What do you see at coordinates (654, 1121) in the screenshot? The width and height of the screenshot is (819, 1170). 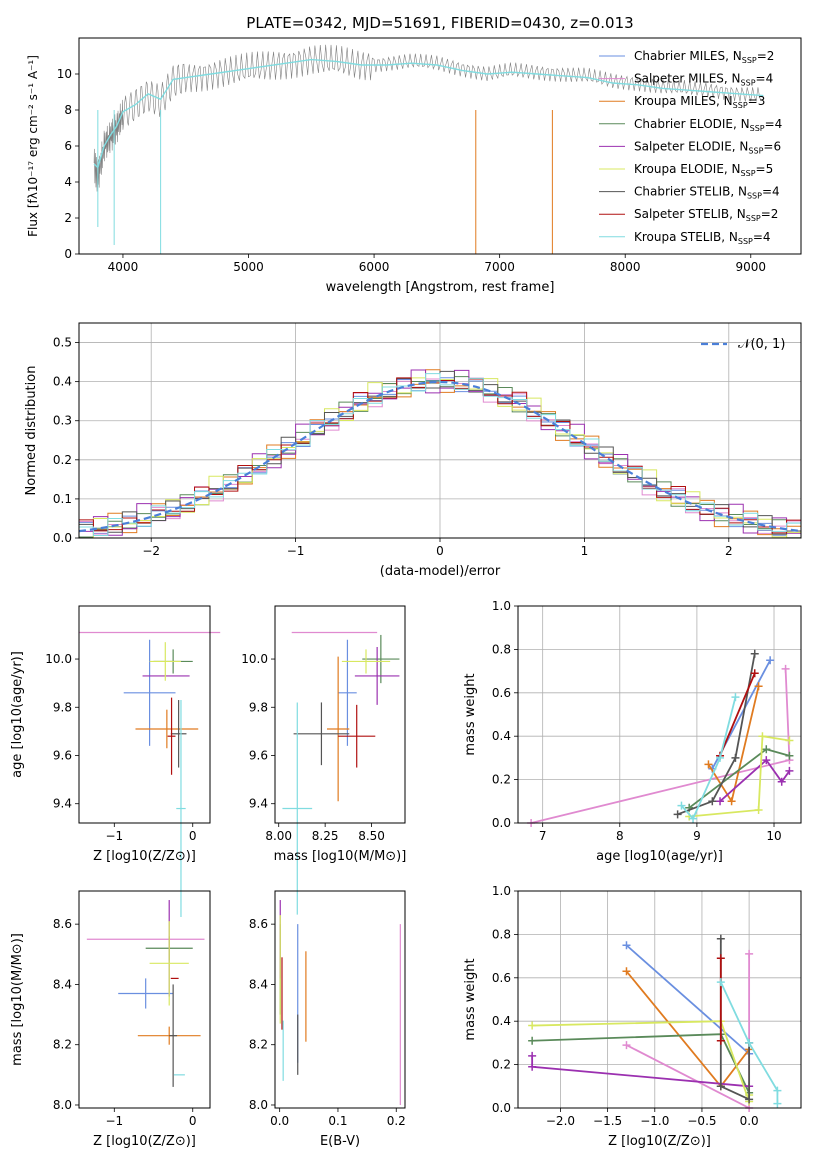 I see `x-tick-label: −1.0` at bounding box center [654, 1121].